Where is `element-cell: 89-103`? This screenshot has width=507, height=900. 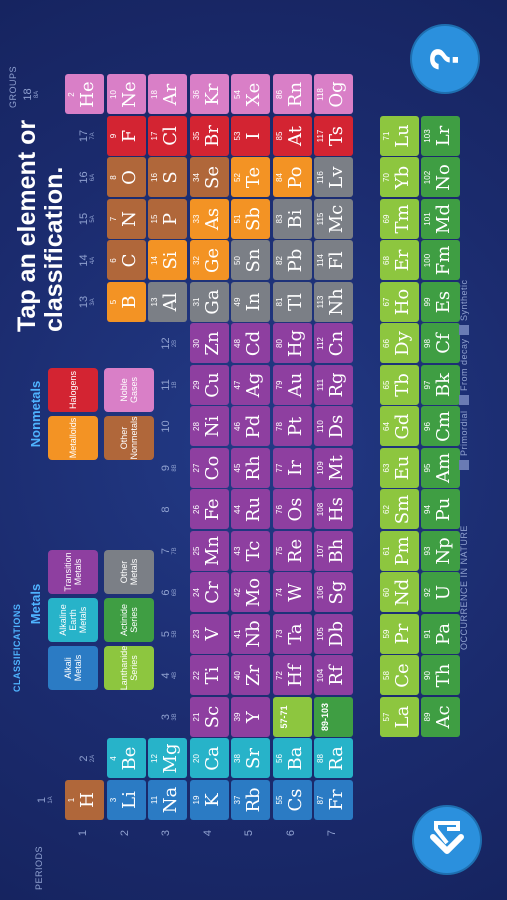
element-cell: 89-103 is located at coordinates (333, 717).